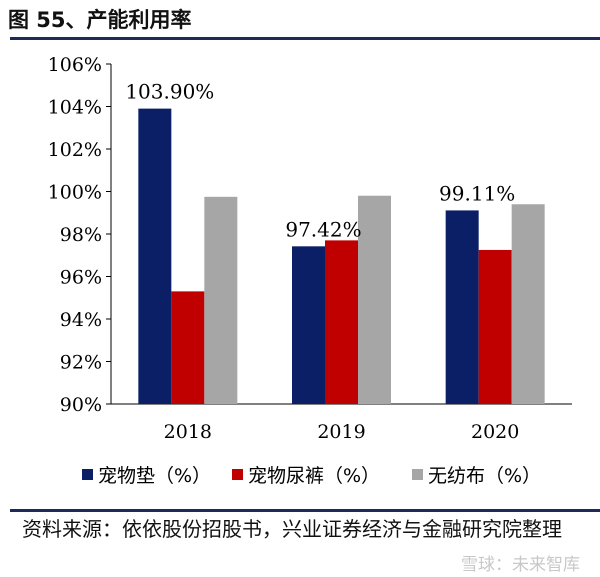  What do you see at coordinates (81, 320) in the screenshot?
I see `y-tick-label: 94%` at bounding box center [81, 320].